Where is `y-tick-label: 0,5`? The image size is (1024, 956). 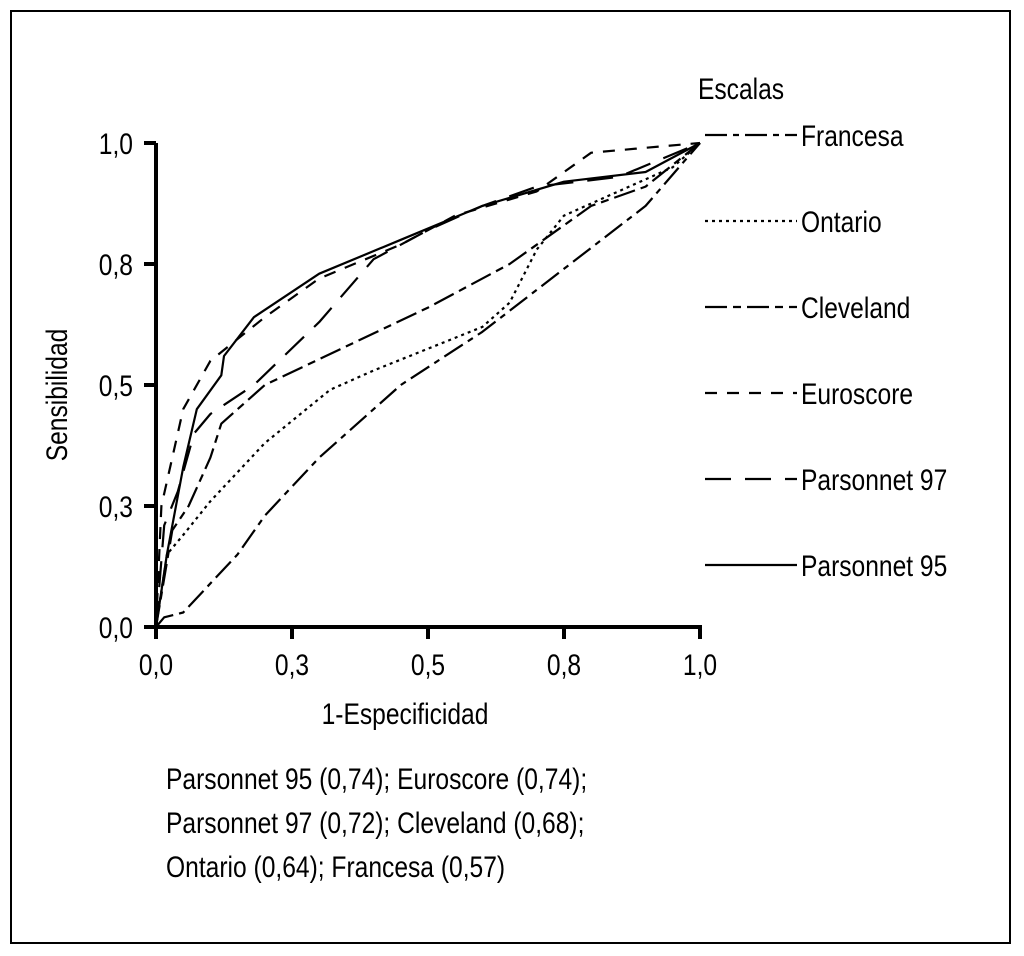
y-tick-label: 0,5 is located at coordinates (116, 386).